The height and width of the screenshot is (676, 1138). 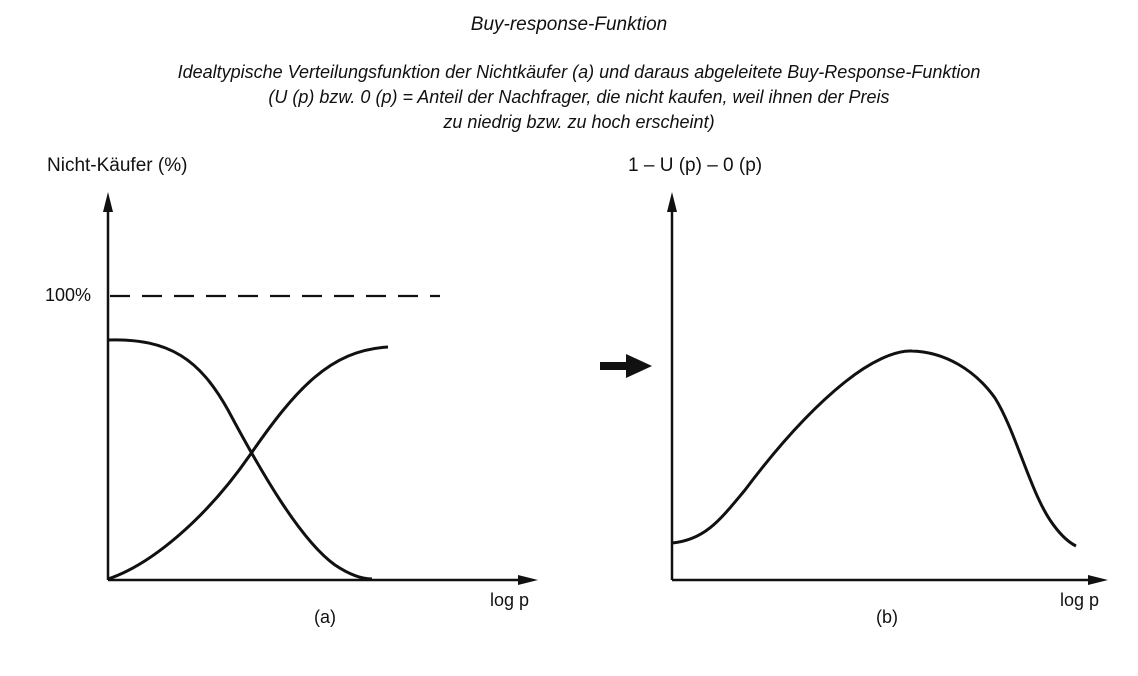 What do you see at coordinates (672, 202) in the screenshot?
I see `panel-b-y-axis-arrowhead` at bounding box center [672, 202].